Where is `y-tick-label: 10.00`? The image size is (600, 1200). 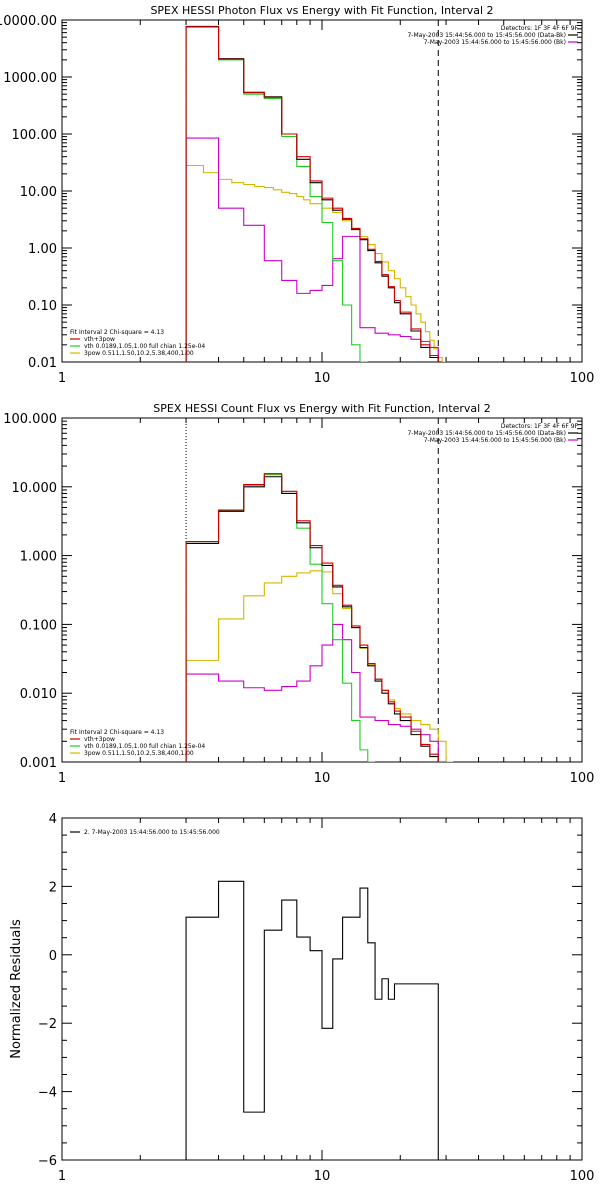 y-tick-label: 10.00 is located at coordinates (38, 192).